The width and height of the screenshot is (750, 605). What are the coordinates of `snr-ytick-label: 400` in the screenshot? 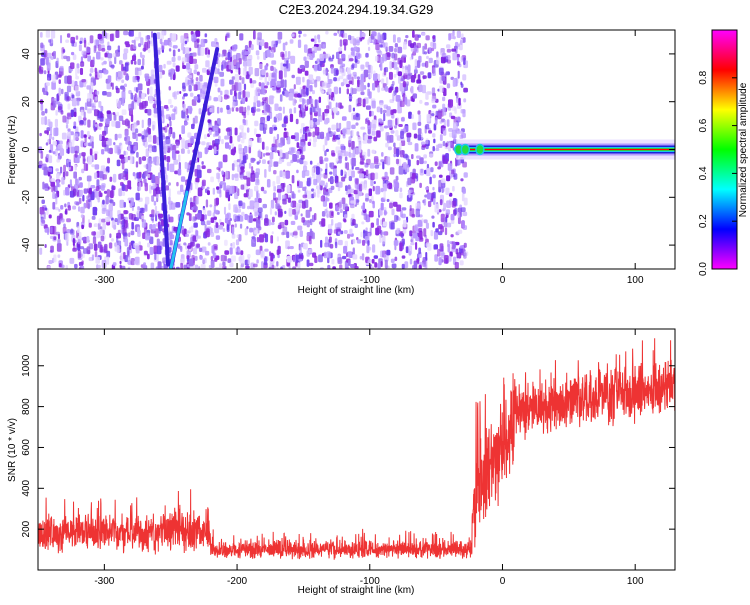 It's located at (26, 488).